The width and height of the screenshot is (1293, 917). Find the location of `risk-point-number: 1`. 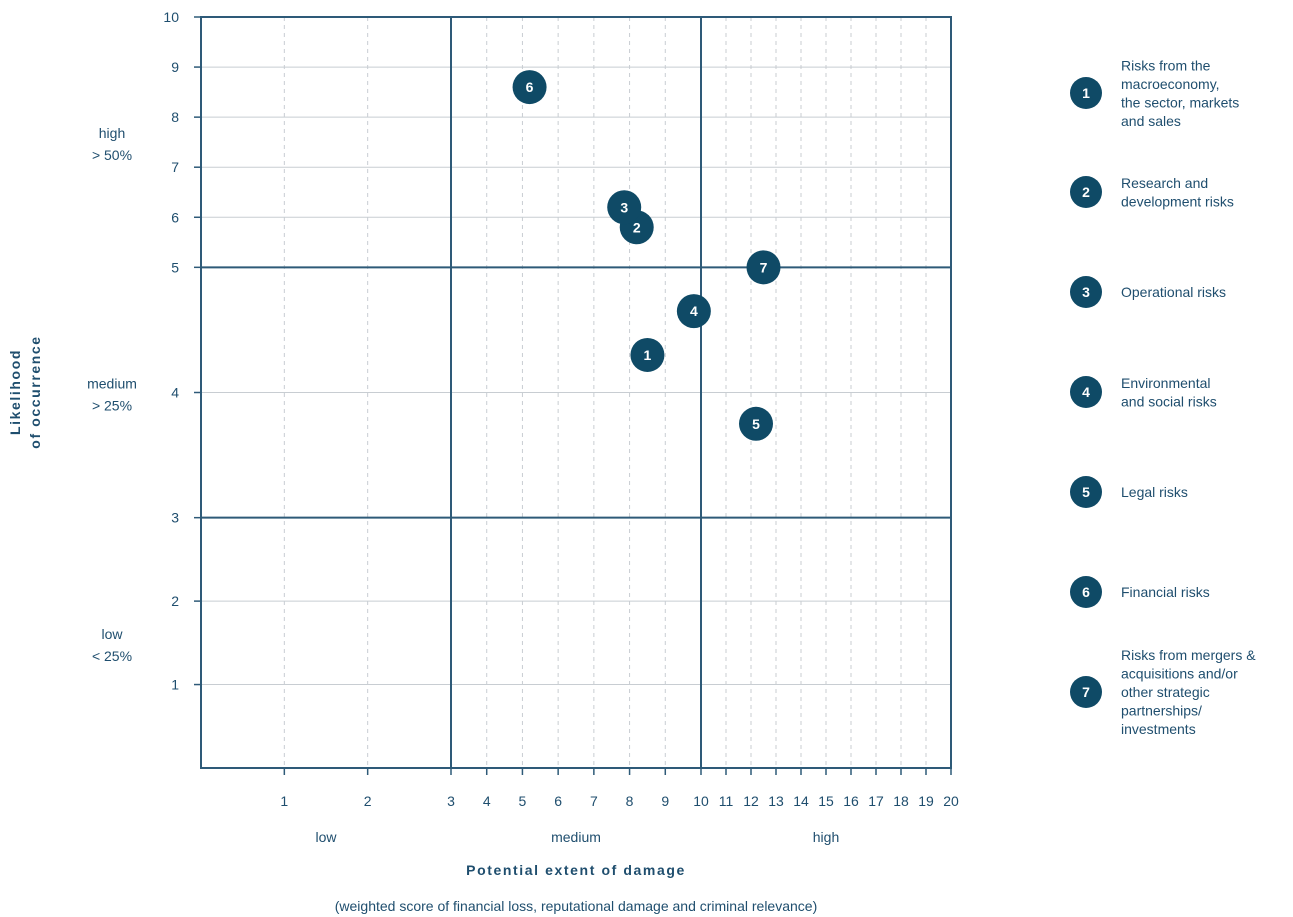

risk-point-number: 1 is located at coordinates (648, 355).